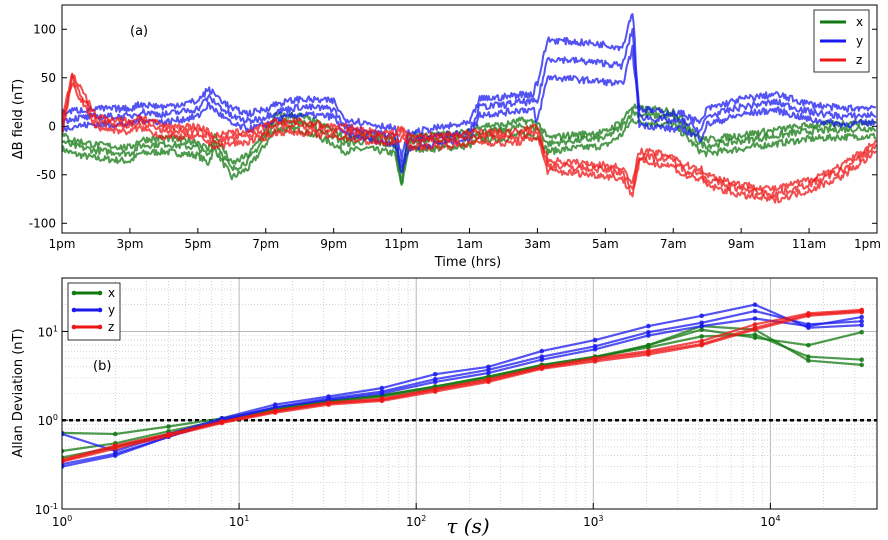 This screenshot has height=540, width=888. I want to click on panel-a-x-tick-label: 3pm, so click(129, 244).